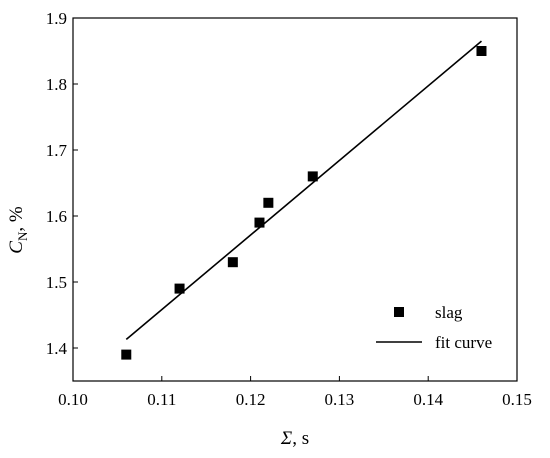  What do you see at coordinates (449, 312) in the screenshot?
I see `legend-label-slag: slag` at bounding box center [449, 312].